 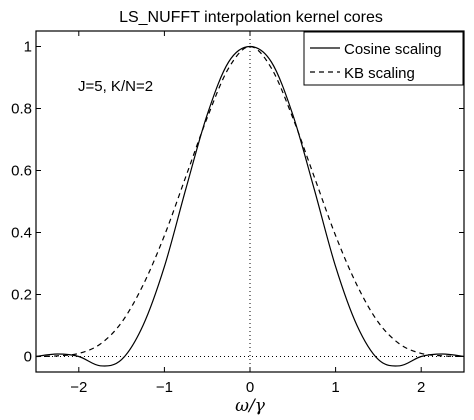 I want to click on x-axis-label: ω/γ, so click(x=250, y=406).